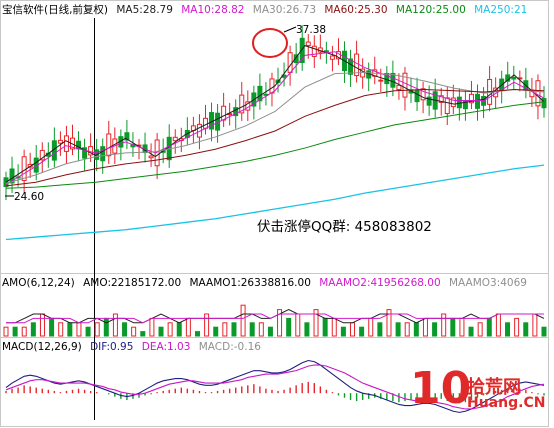  Describe the element at coordinates (270, 43) in the screenshot. I see `high-point-circle` at that location.